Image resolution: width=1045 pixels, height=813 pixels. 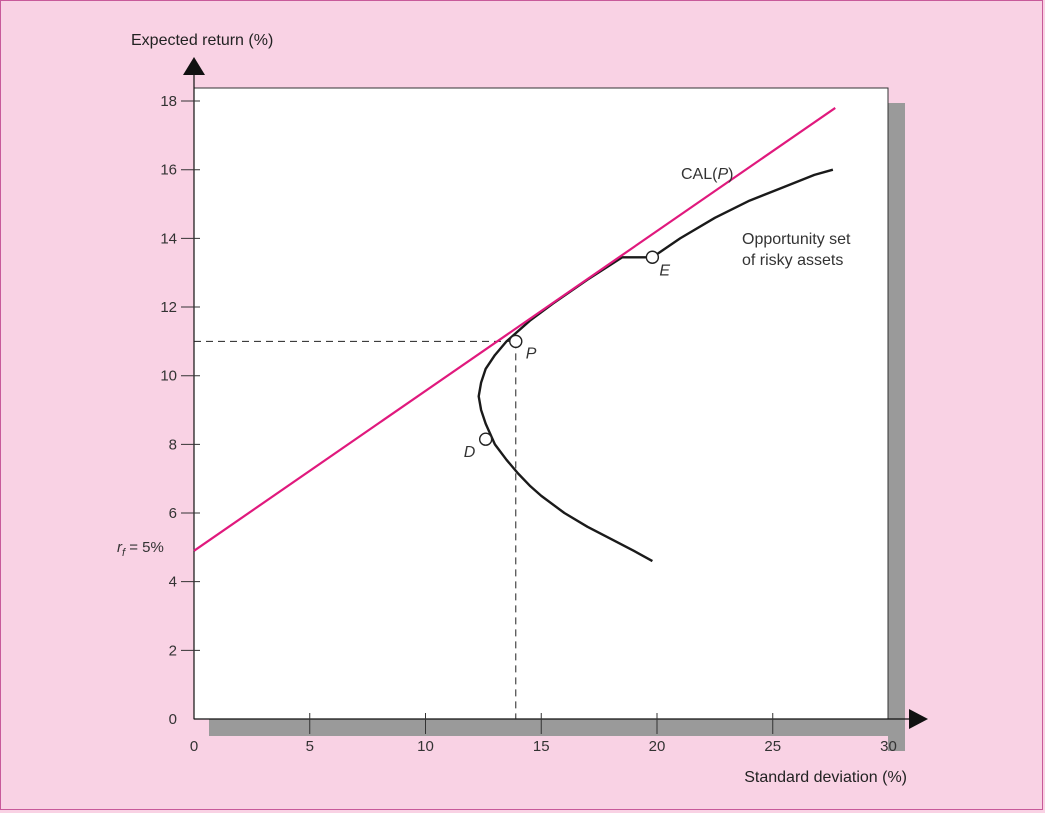 What do you see at coordinates (722, 174) in the screenshot?
I see `cal-label-p: P` at bounding box center [722, 174].